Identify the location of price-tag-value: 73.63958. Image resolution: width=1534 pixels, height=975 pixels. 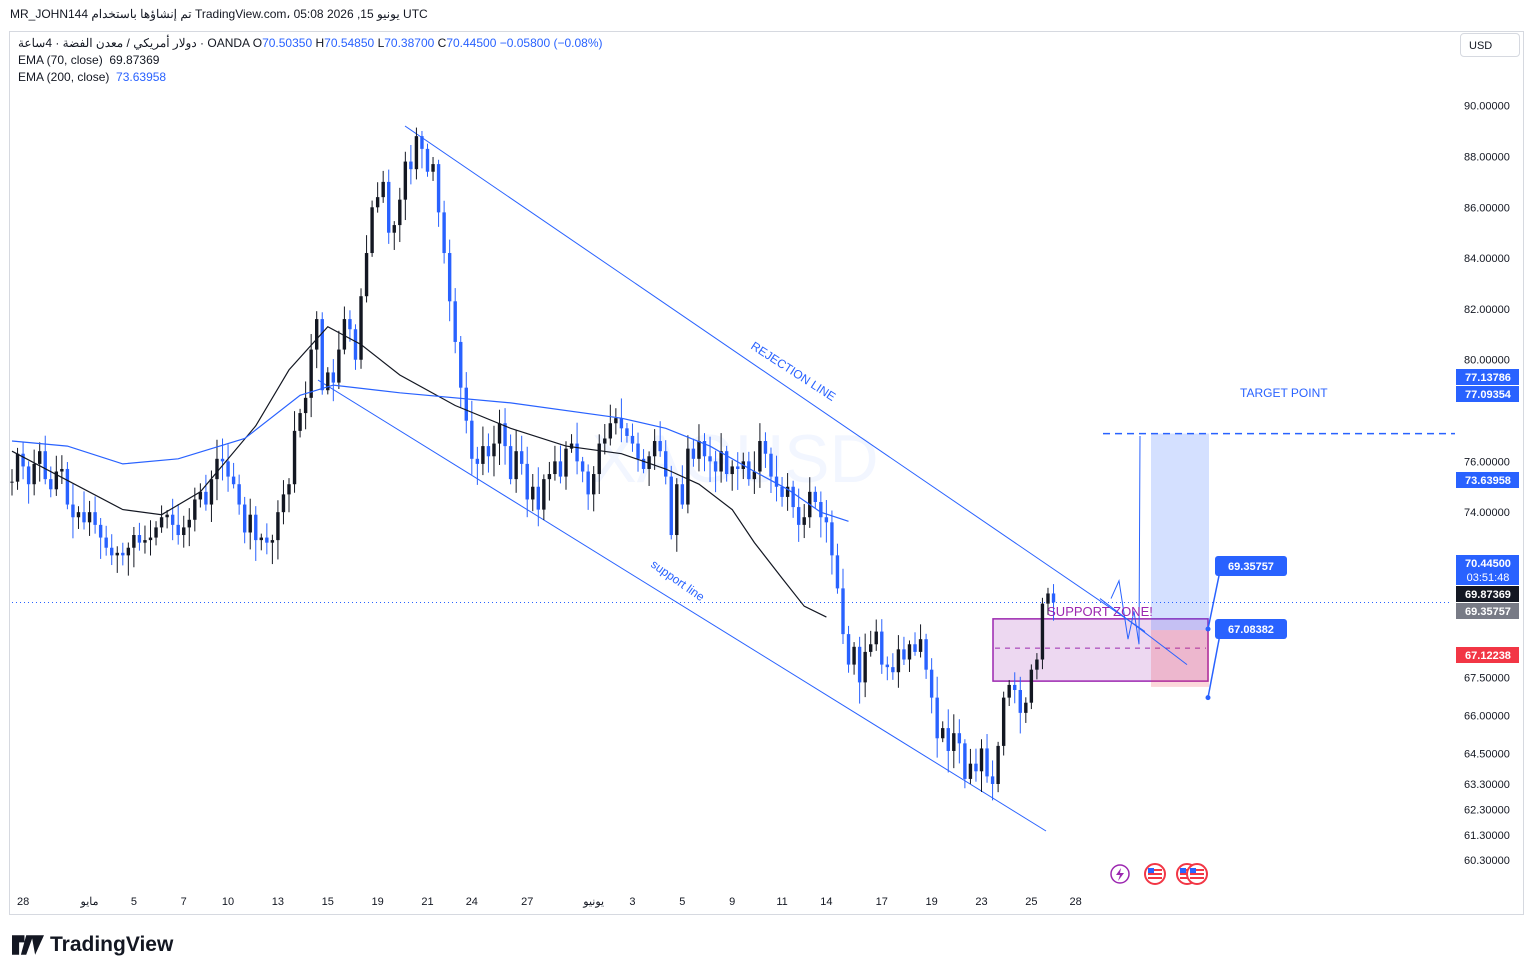
(1488, 481).